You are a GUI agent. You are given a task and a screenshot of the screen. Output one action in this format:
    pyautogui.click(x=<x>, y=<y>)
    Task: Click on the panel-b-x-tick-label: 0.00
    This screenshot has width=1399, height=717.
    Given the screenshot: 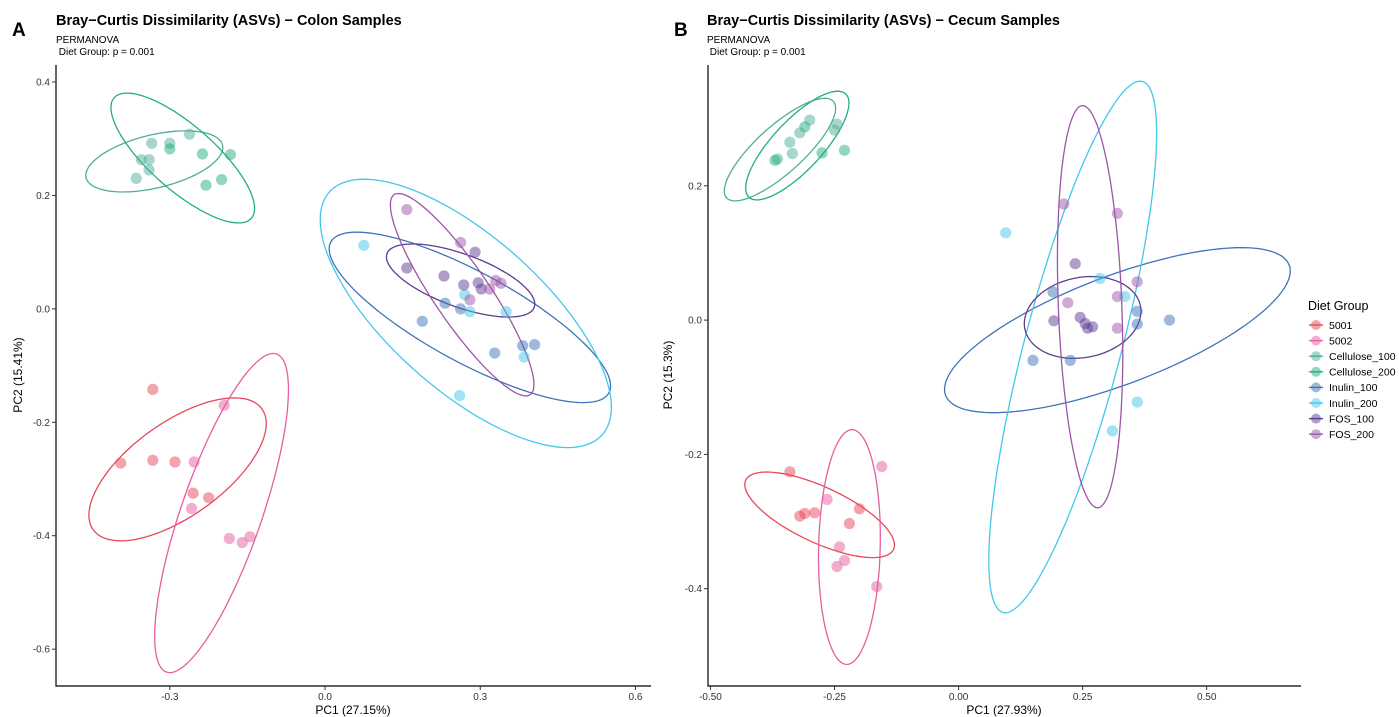 What is the action you would take?
    pyautogui.click(x=959, y=697)
    